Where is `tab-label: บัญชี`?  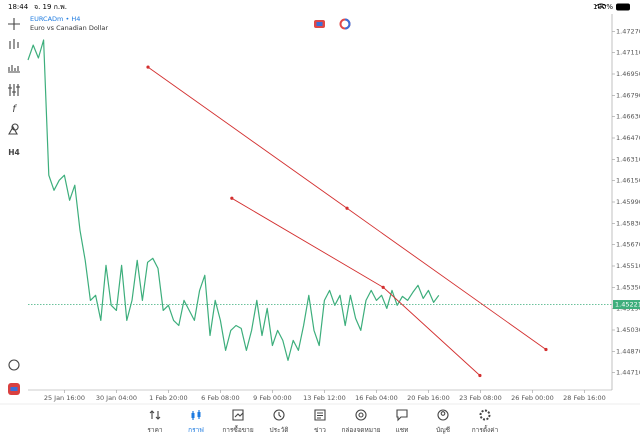
tab-label: บัญชี is located at coordinates (443, 430).